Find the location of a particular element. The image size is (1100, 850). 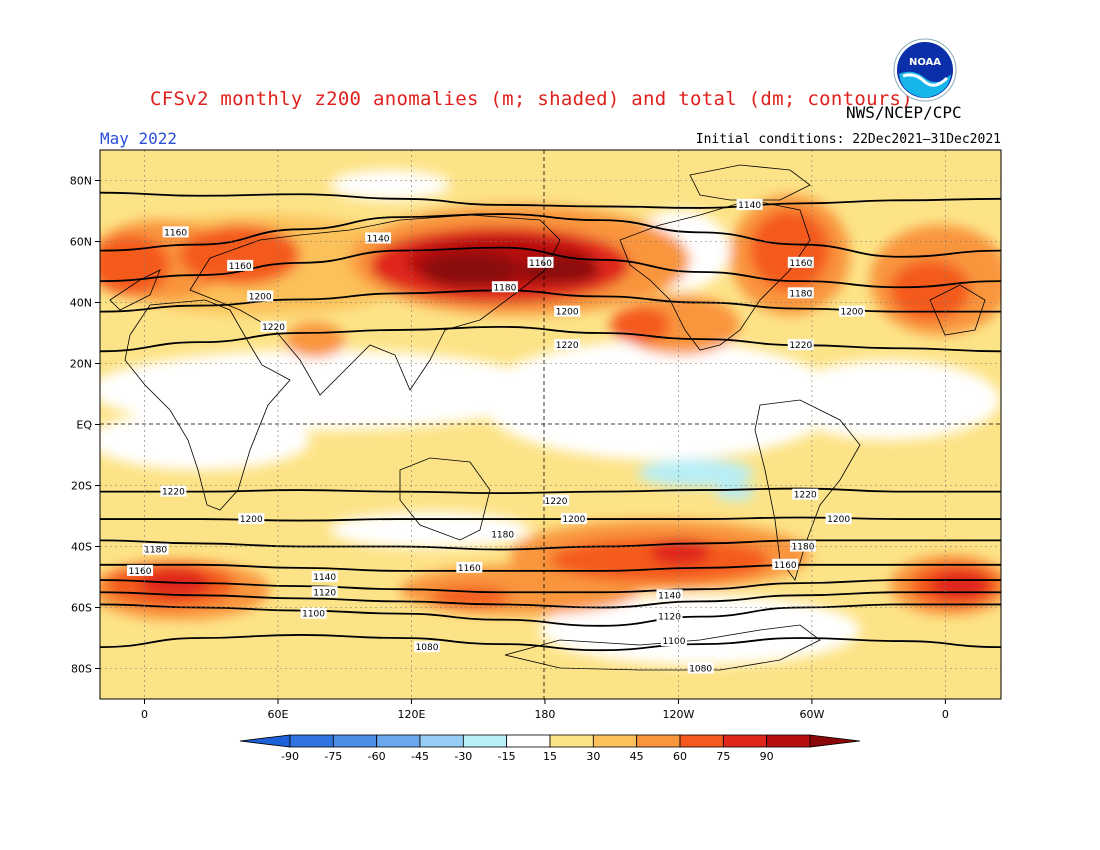

lon-tick-label: 120E is located at coordinates (411, 714).